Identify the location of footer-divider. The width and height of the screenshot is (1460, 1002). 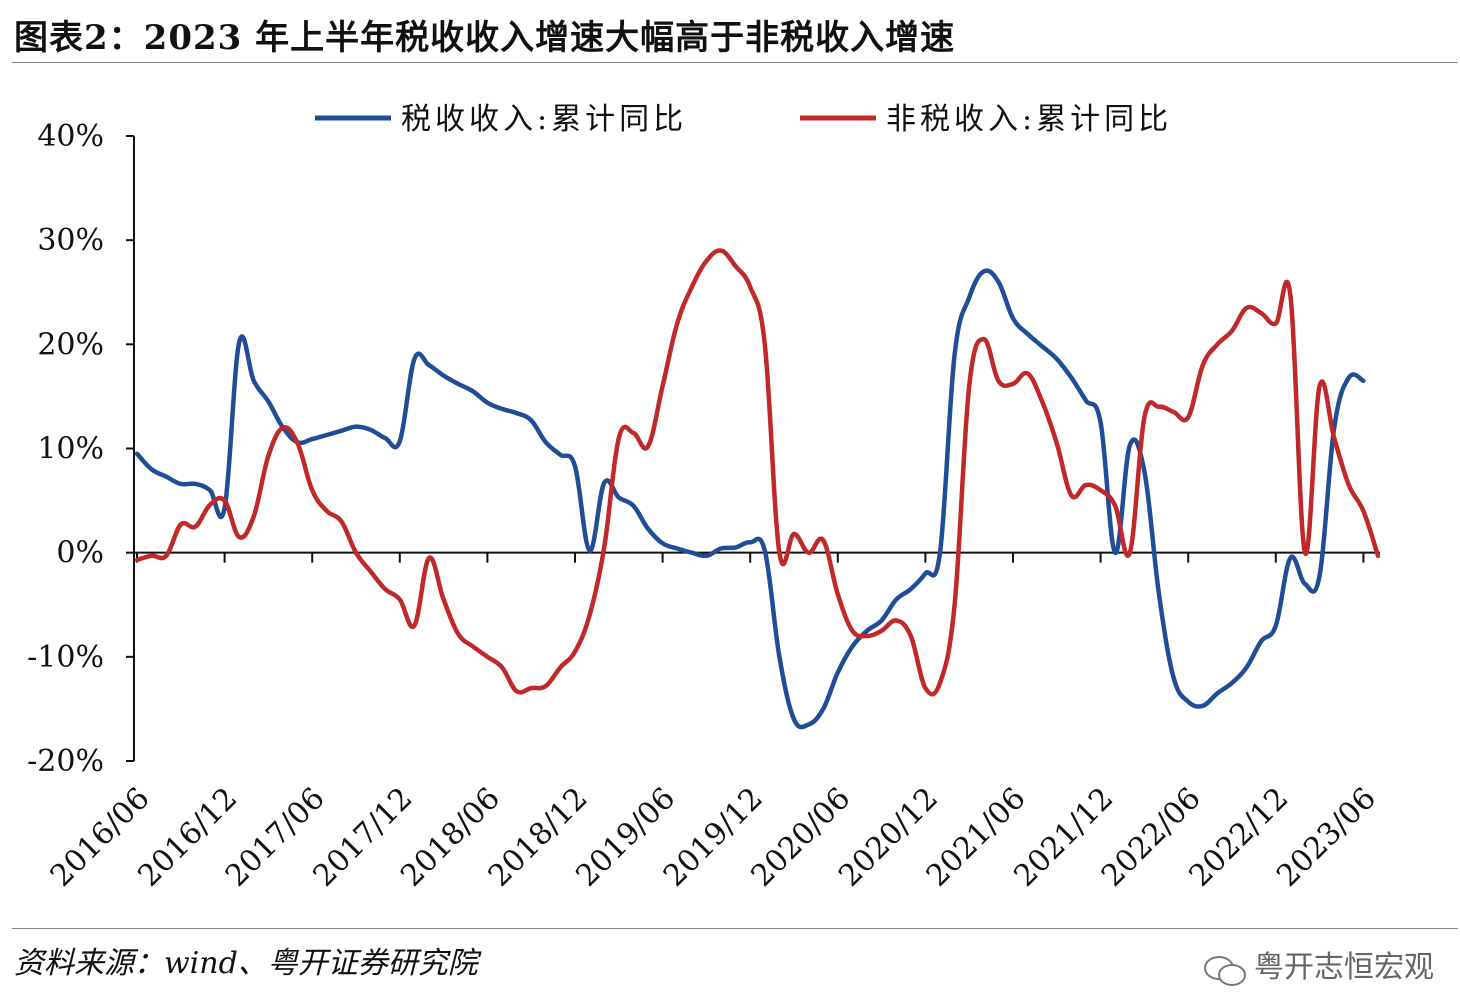
(735, 928).